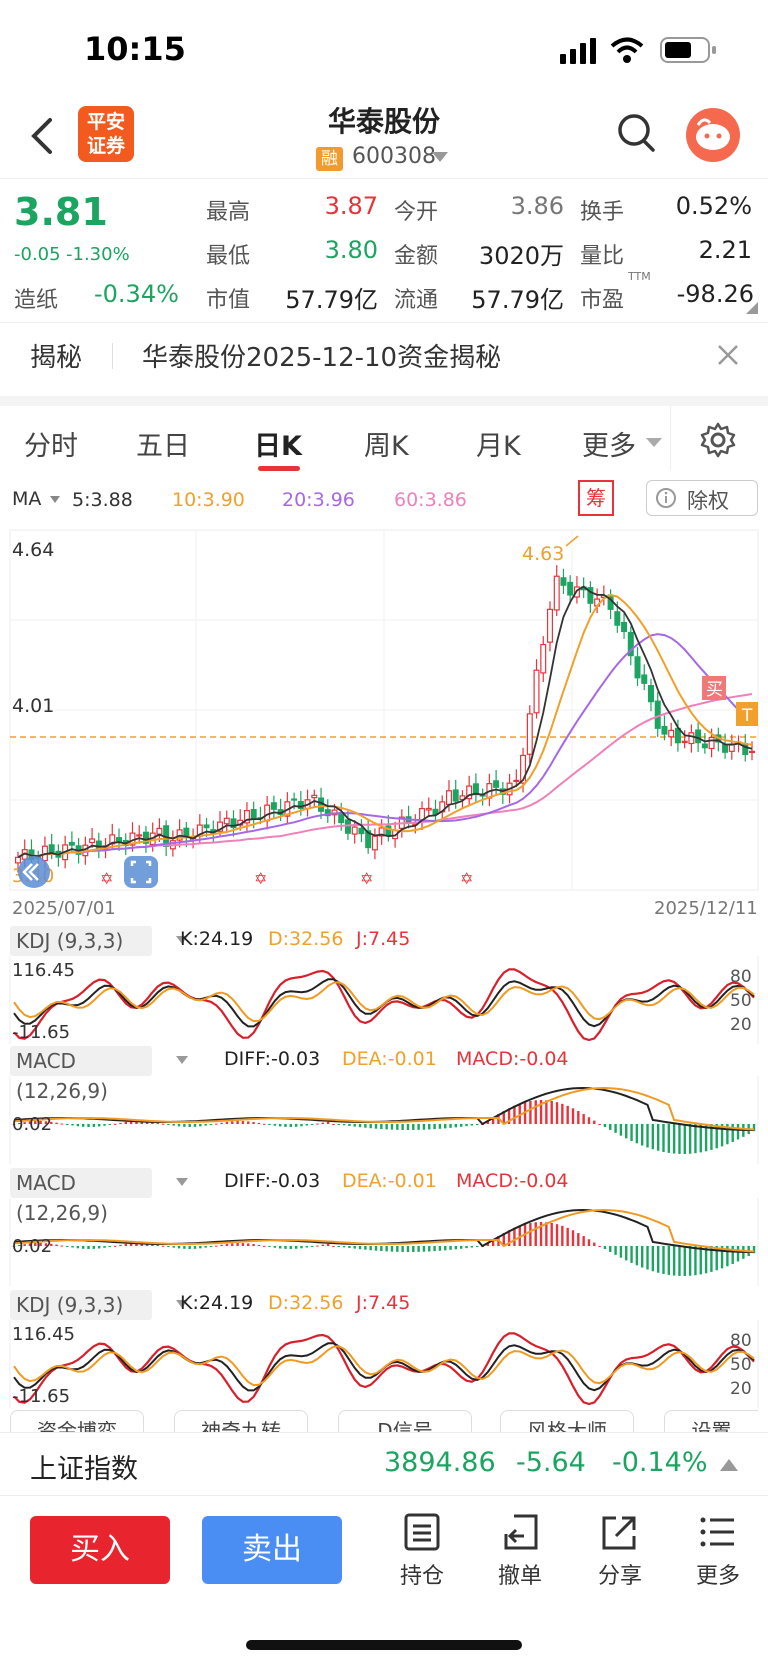 The width and height of the screenshot is (768, 1663). I want to click on sell-button: 卖出, so click(272, 1550).